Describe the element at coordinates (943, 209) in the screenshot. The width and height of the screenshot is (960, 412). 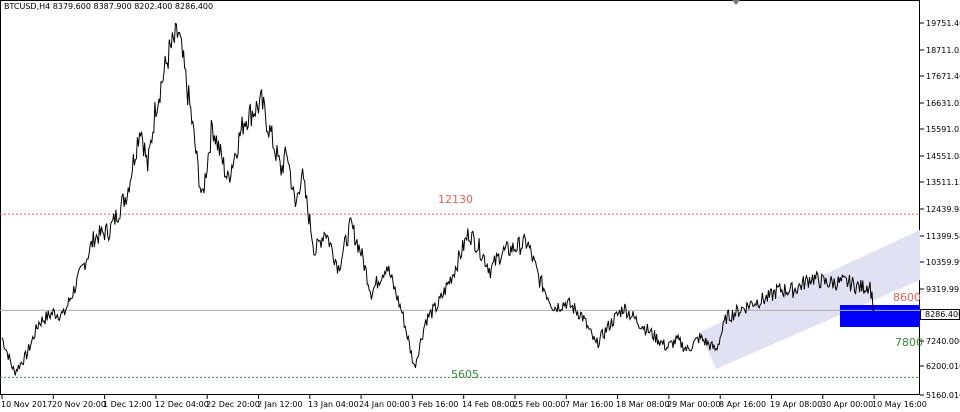
I see `price-tick-label: 12439.980` at that location.